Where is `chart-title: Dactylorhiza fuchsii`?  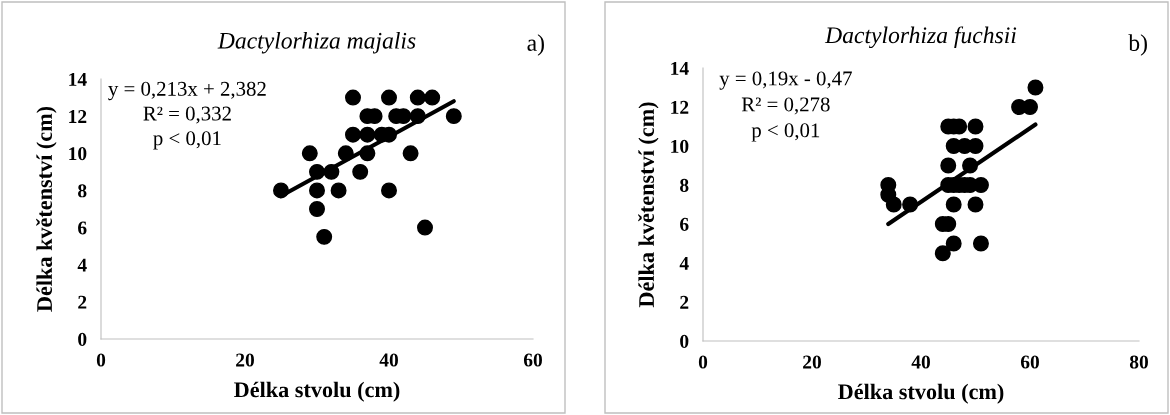 chart-title: Dactylorhiza fuchsii is located at coordinates (920, 37).